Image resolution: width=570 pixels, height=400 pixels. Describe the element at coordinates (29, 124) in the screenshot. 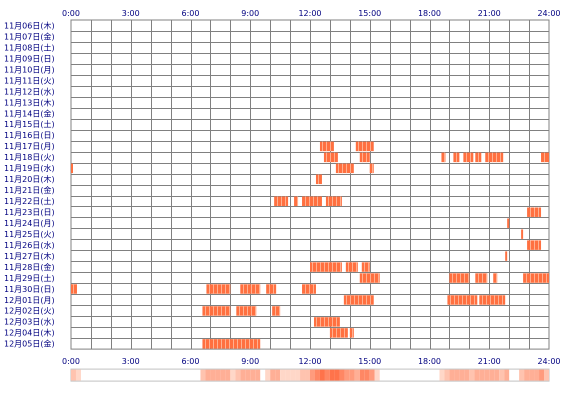

I see `row-label: 11月15日(土)` at that location.